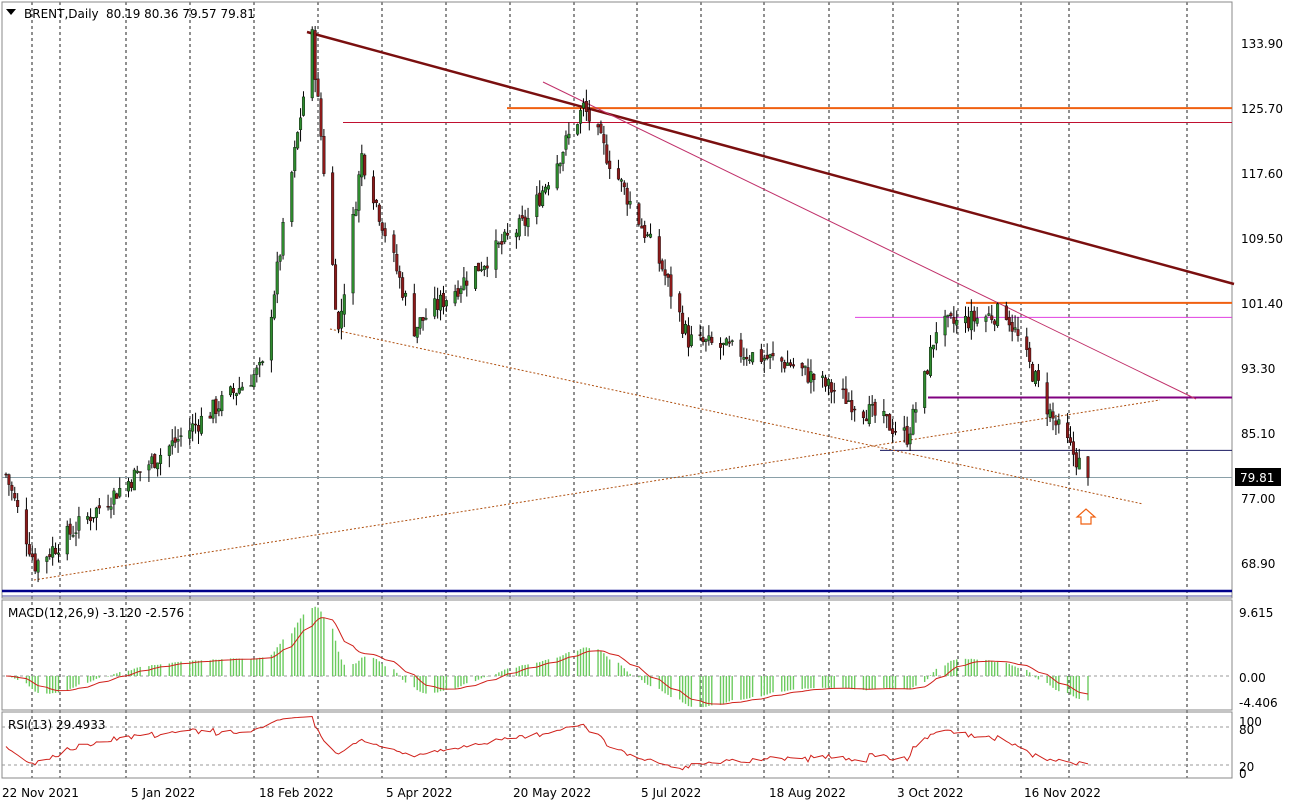  Describe the element at coordinates (11, 12) in the screenshot. I see `dropdown-triangle-icon` at that location.